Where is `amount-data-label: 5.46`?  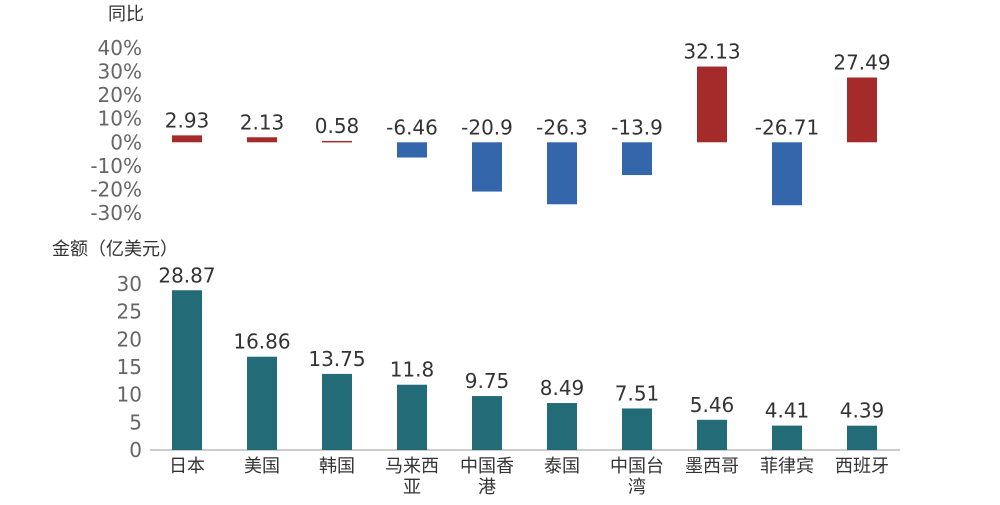
amount-data-label: 5.46 is located at coordinates (712, 405).